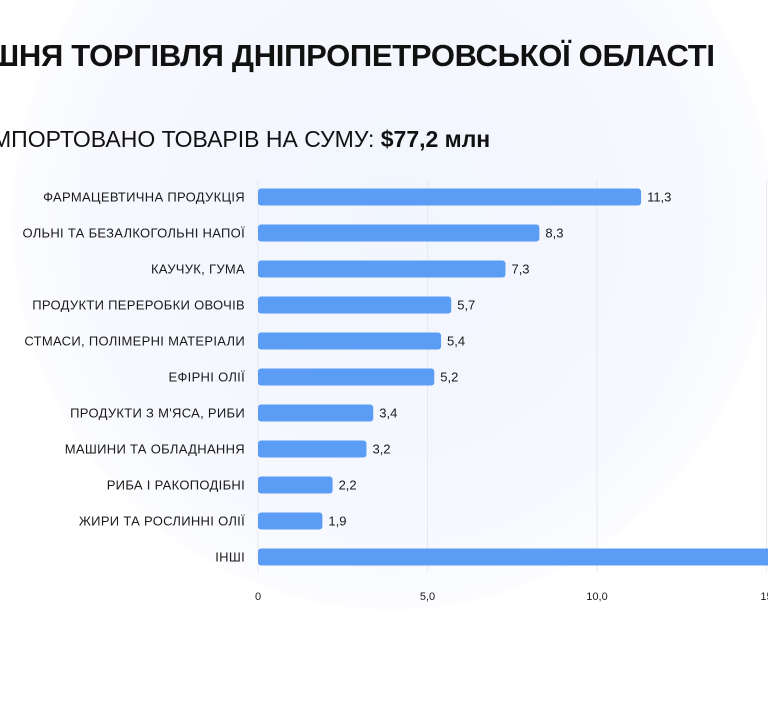 This screenshot has height=720, width=768. I want to click on category-label: ПРОДУКТИ ПЕРЕРОБКИ ОВОЧІВ, so click(138, 305).